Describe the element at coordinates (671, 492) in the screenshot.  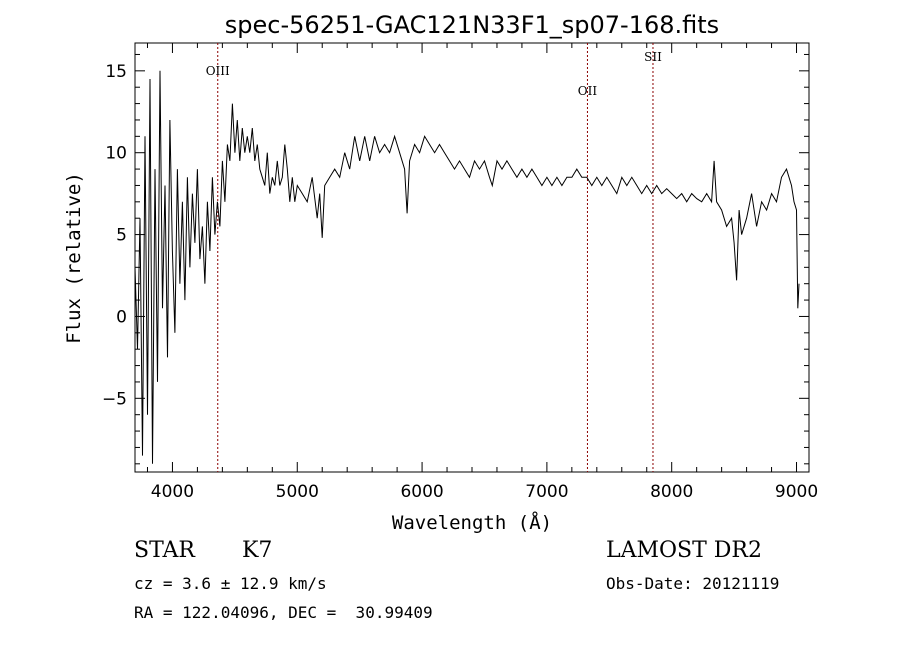
I see `x-tick-label: 8000` at that location.